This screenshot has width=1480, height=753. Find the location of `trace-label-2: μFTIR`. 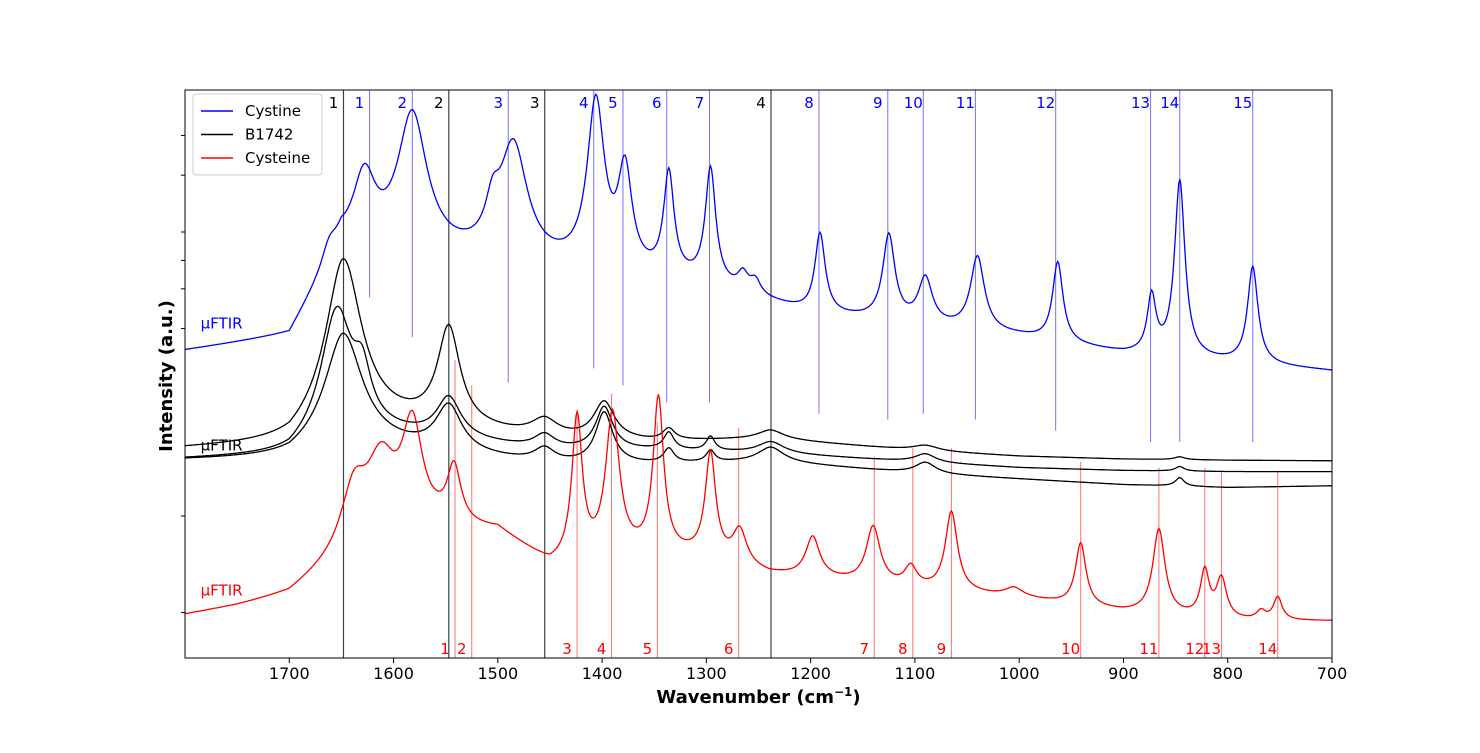

trace-label-2: μFTIR is located at coordinates (222, 591).